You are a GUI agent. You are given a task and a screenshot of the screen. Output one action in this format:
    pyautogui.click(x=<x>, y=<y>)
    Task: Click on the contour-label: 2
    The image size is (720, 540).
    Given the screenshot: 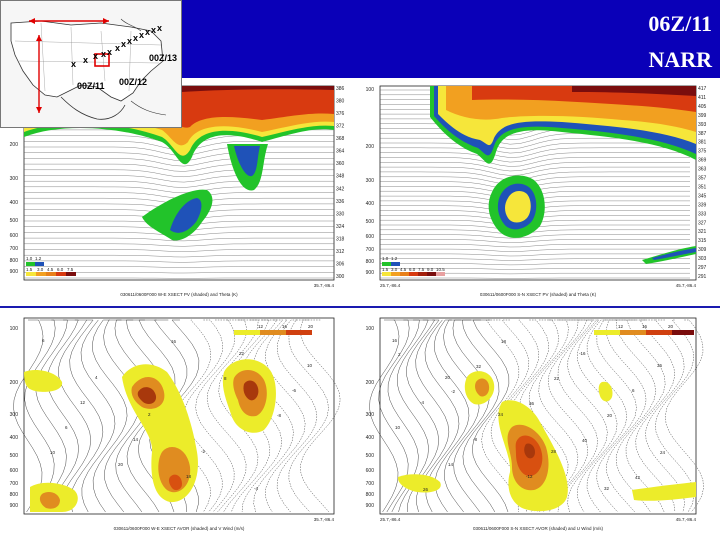 What is the action you would take?
    pyautogui.click(x=149, y=414)
    